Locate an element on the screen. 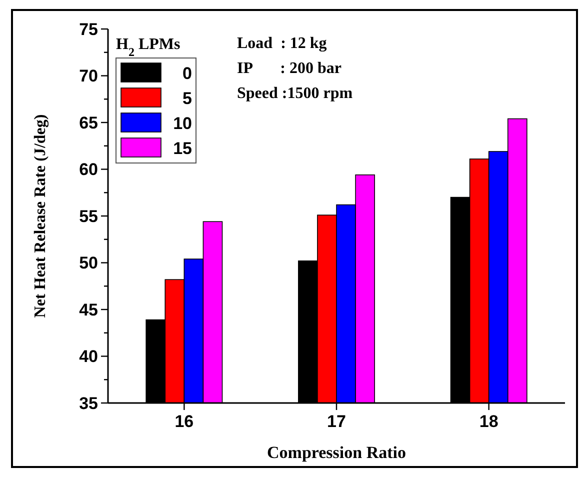 Image resolution: width=583 pixels, height=477 pixels. x-tick-label: 17 is located at coordinates (336, 421).